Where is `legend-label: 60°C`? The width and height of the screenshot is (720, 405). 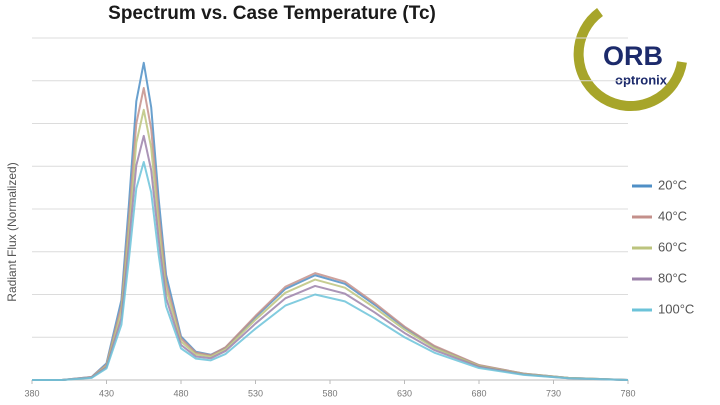
legend-label: 60°C is located at coordinates (672, 246).